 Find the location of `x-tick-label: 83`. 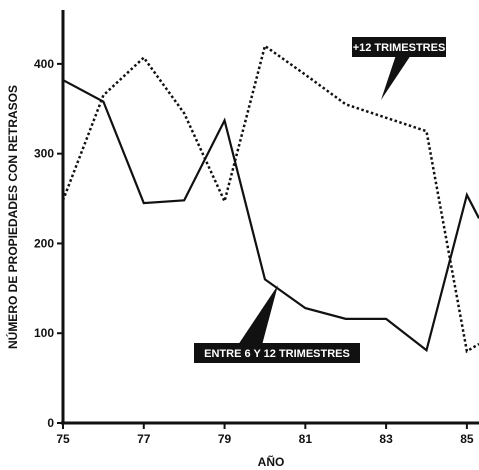

x-tick-label: 83 is located at coordinates (386, 439).